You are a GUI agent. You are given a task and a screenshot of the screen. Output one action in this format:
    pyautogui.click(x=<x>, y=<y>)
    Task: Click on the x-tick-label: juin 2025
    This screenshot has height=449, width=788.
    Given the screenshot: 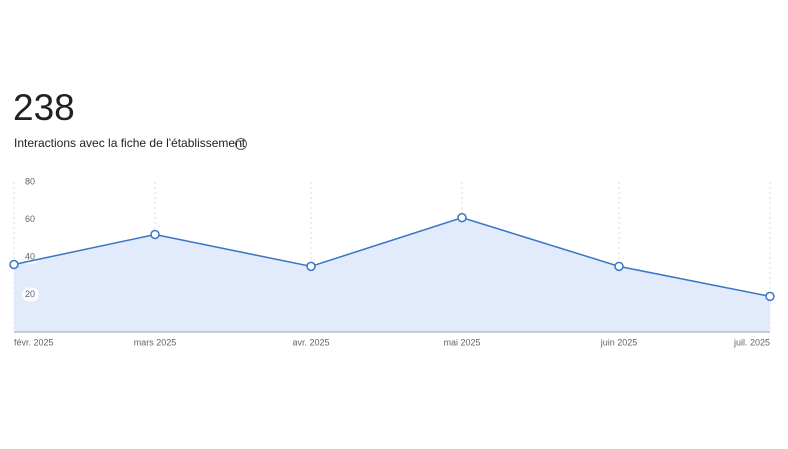 What is the action you would take?
    pyautogui.click(x=619, y=342)
    